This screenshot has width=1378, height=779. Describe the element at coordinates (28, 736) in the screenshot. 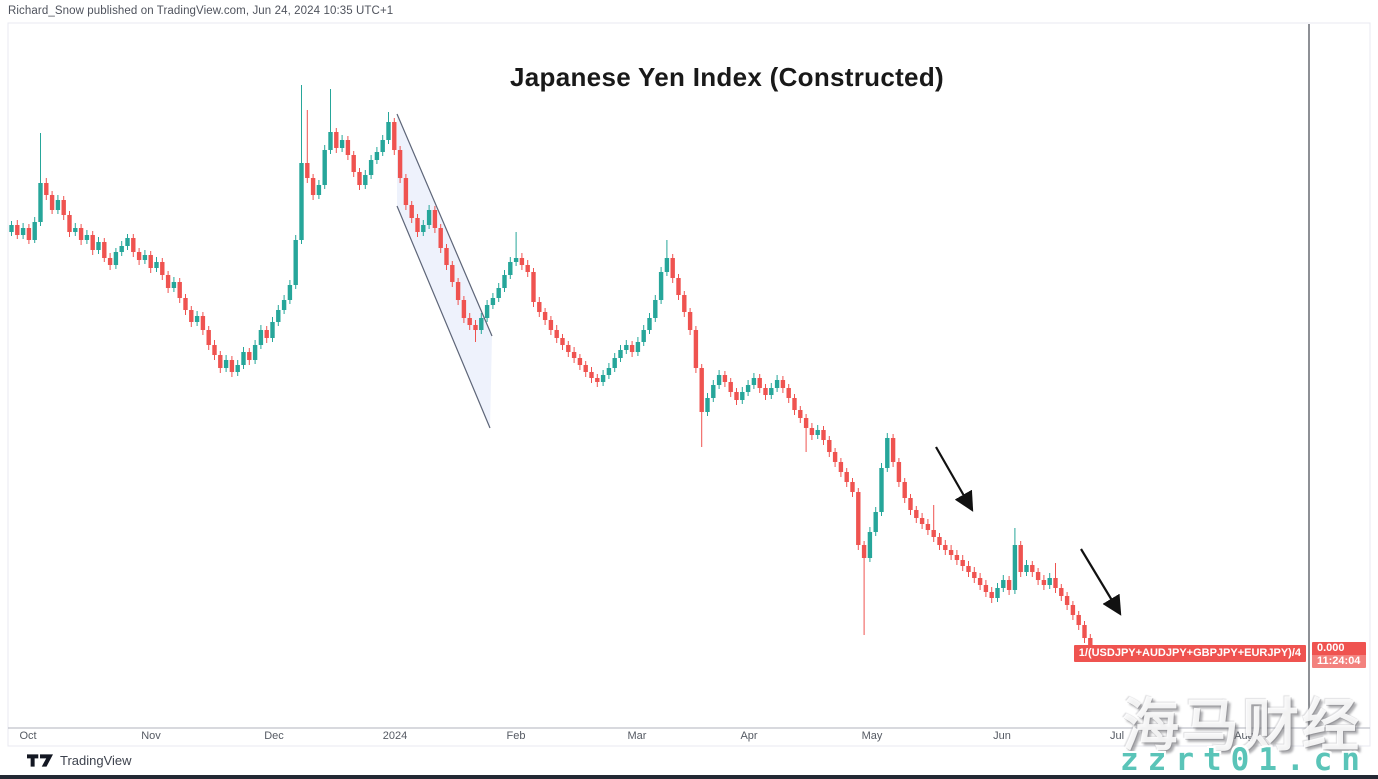

I see `axis-label-oct: Oct` at that location.